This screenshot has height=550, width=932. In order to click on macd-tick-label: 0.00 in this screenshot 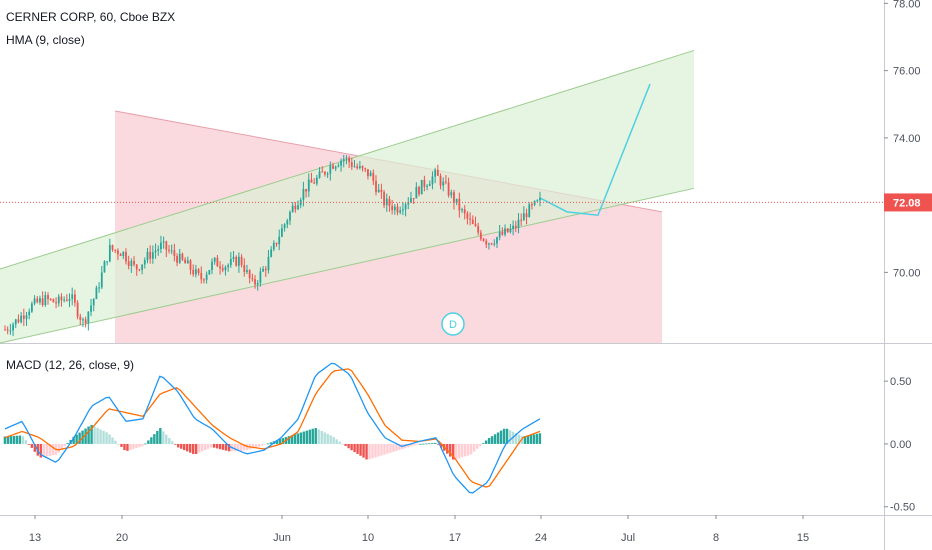, I will do `click(900, 445)`.